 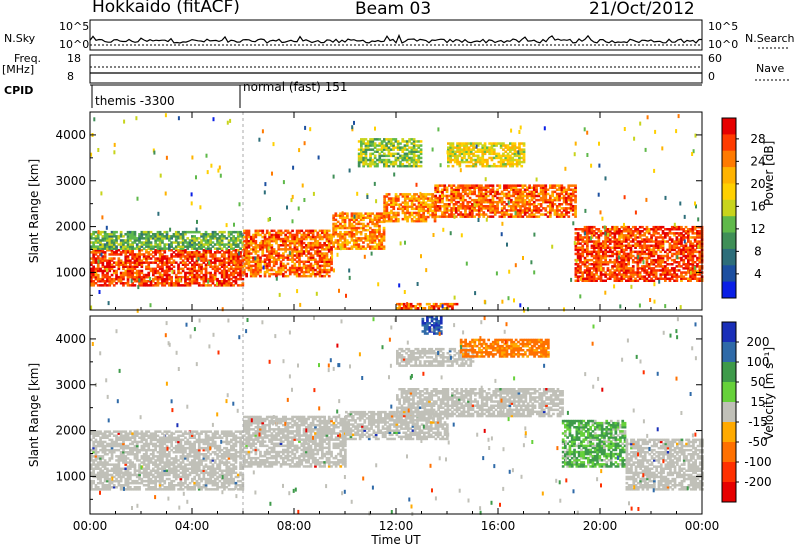 I want to click on power-speckle, so click(x=624, y=129).